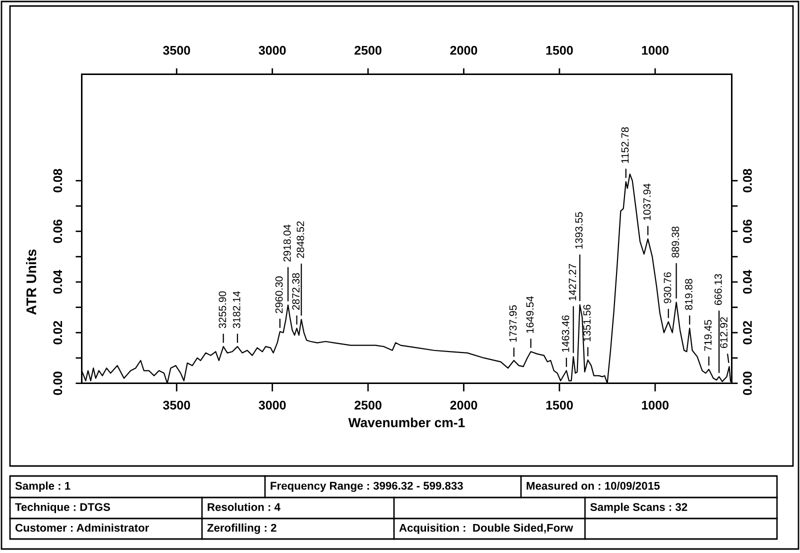 The width and height of the screenshot is (800, 553). Describe the element at coordinates (464, 405) in the screenshot. I see `x-tick-label: 2000` at that location.